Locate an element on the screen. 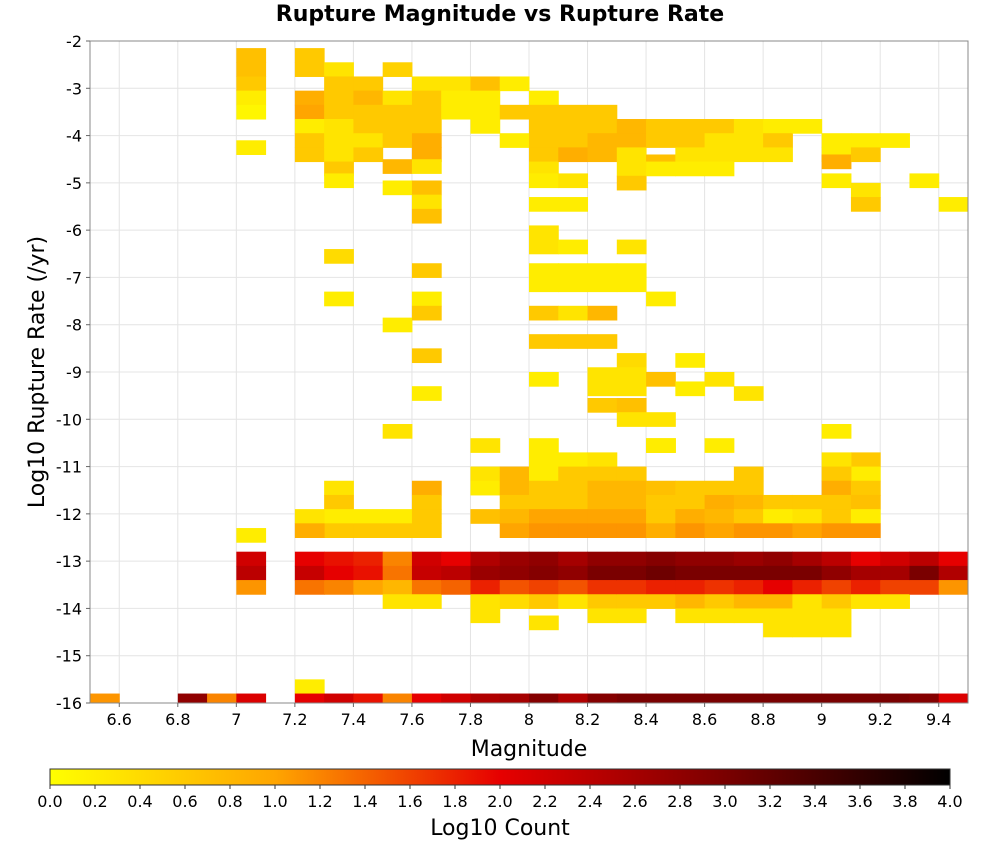 Image resolution: width=1000 pixels, height=850 pixels. y-tick-label: -5 is located at coordinates (74, 183).